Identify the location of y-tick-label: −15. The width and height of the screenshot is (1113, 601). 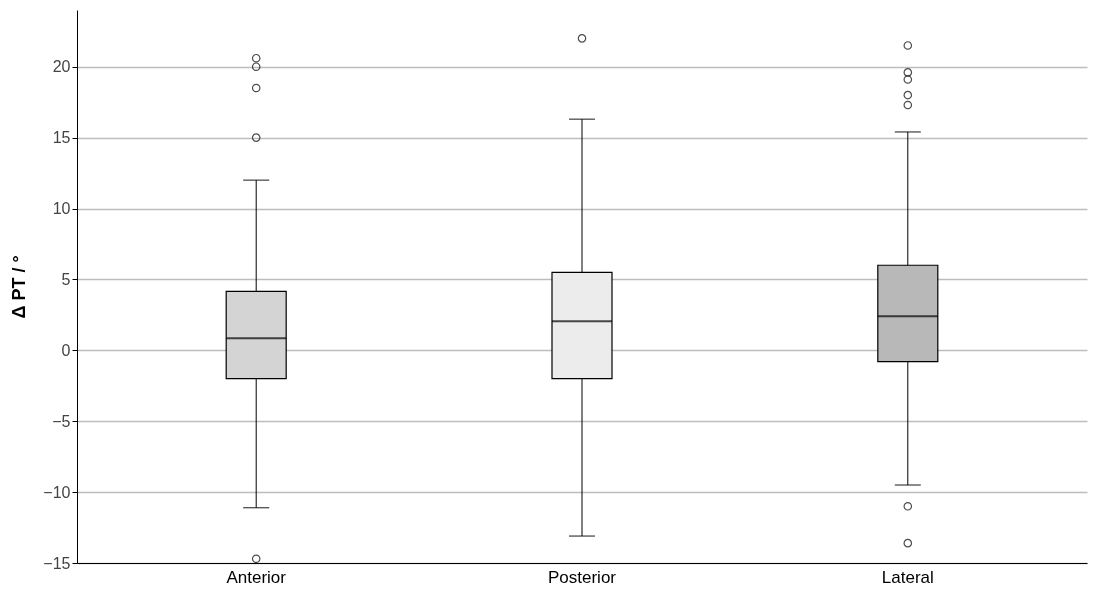
(57, 563).